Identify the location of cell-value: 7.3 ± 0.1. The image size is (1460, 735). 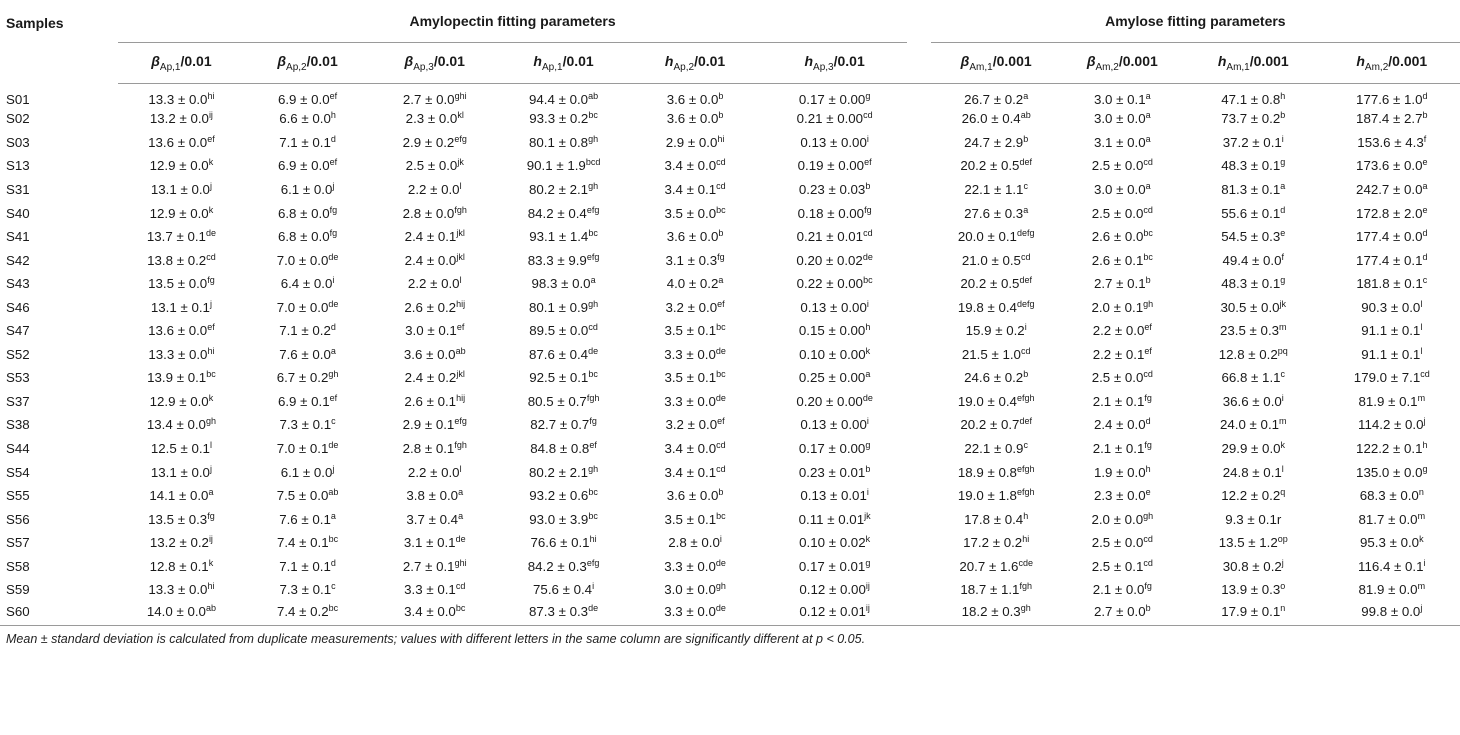
(305, 590).